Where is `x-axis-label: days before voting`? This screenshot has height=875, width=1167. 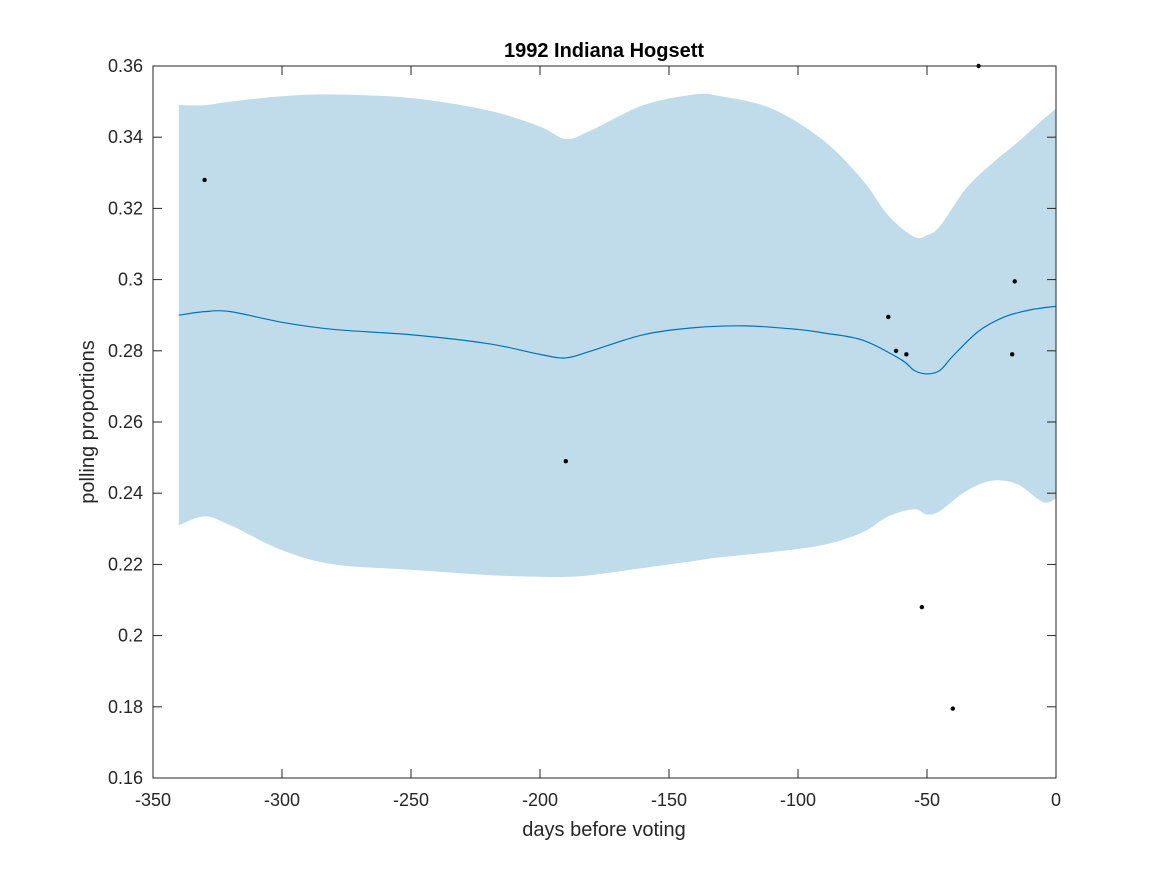
x-axis-label: days before voting is located at coordinates (603, 830).